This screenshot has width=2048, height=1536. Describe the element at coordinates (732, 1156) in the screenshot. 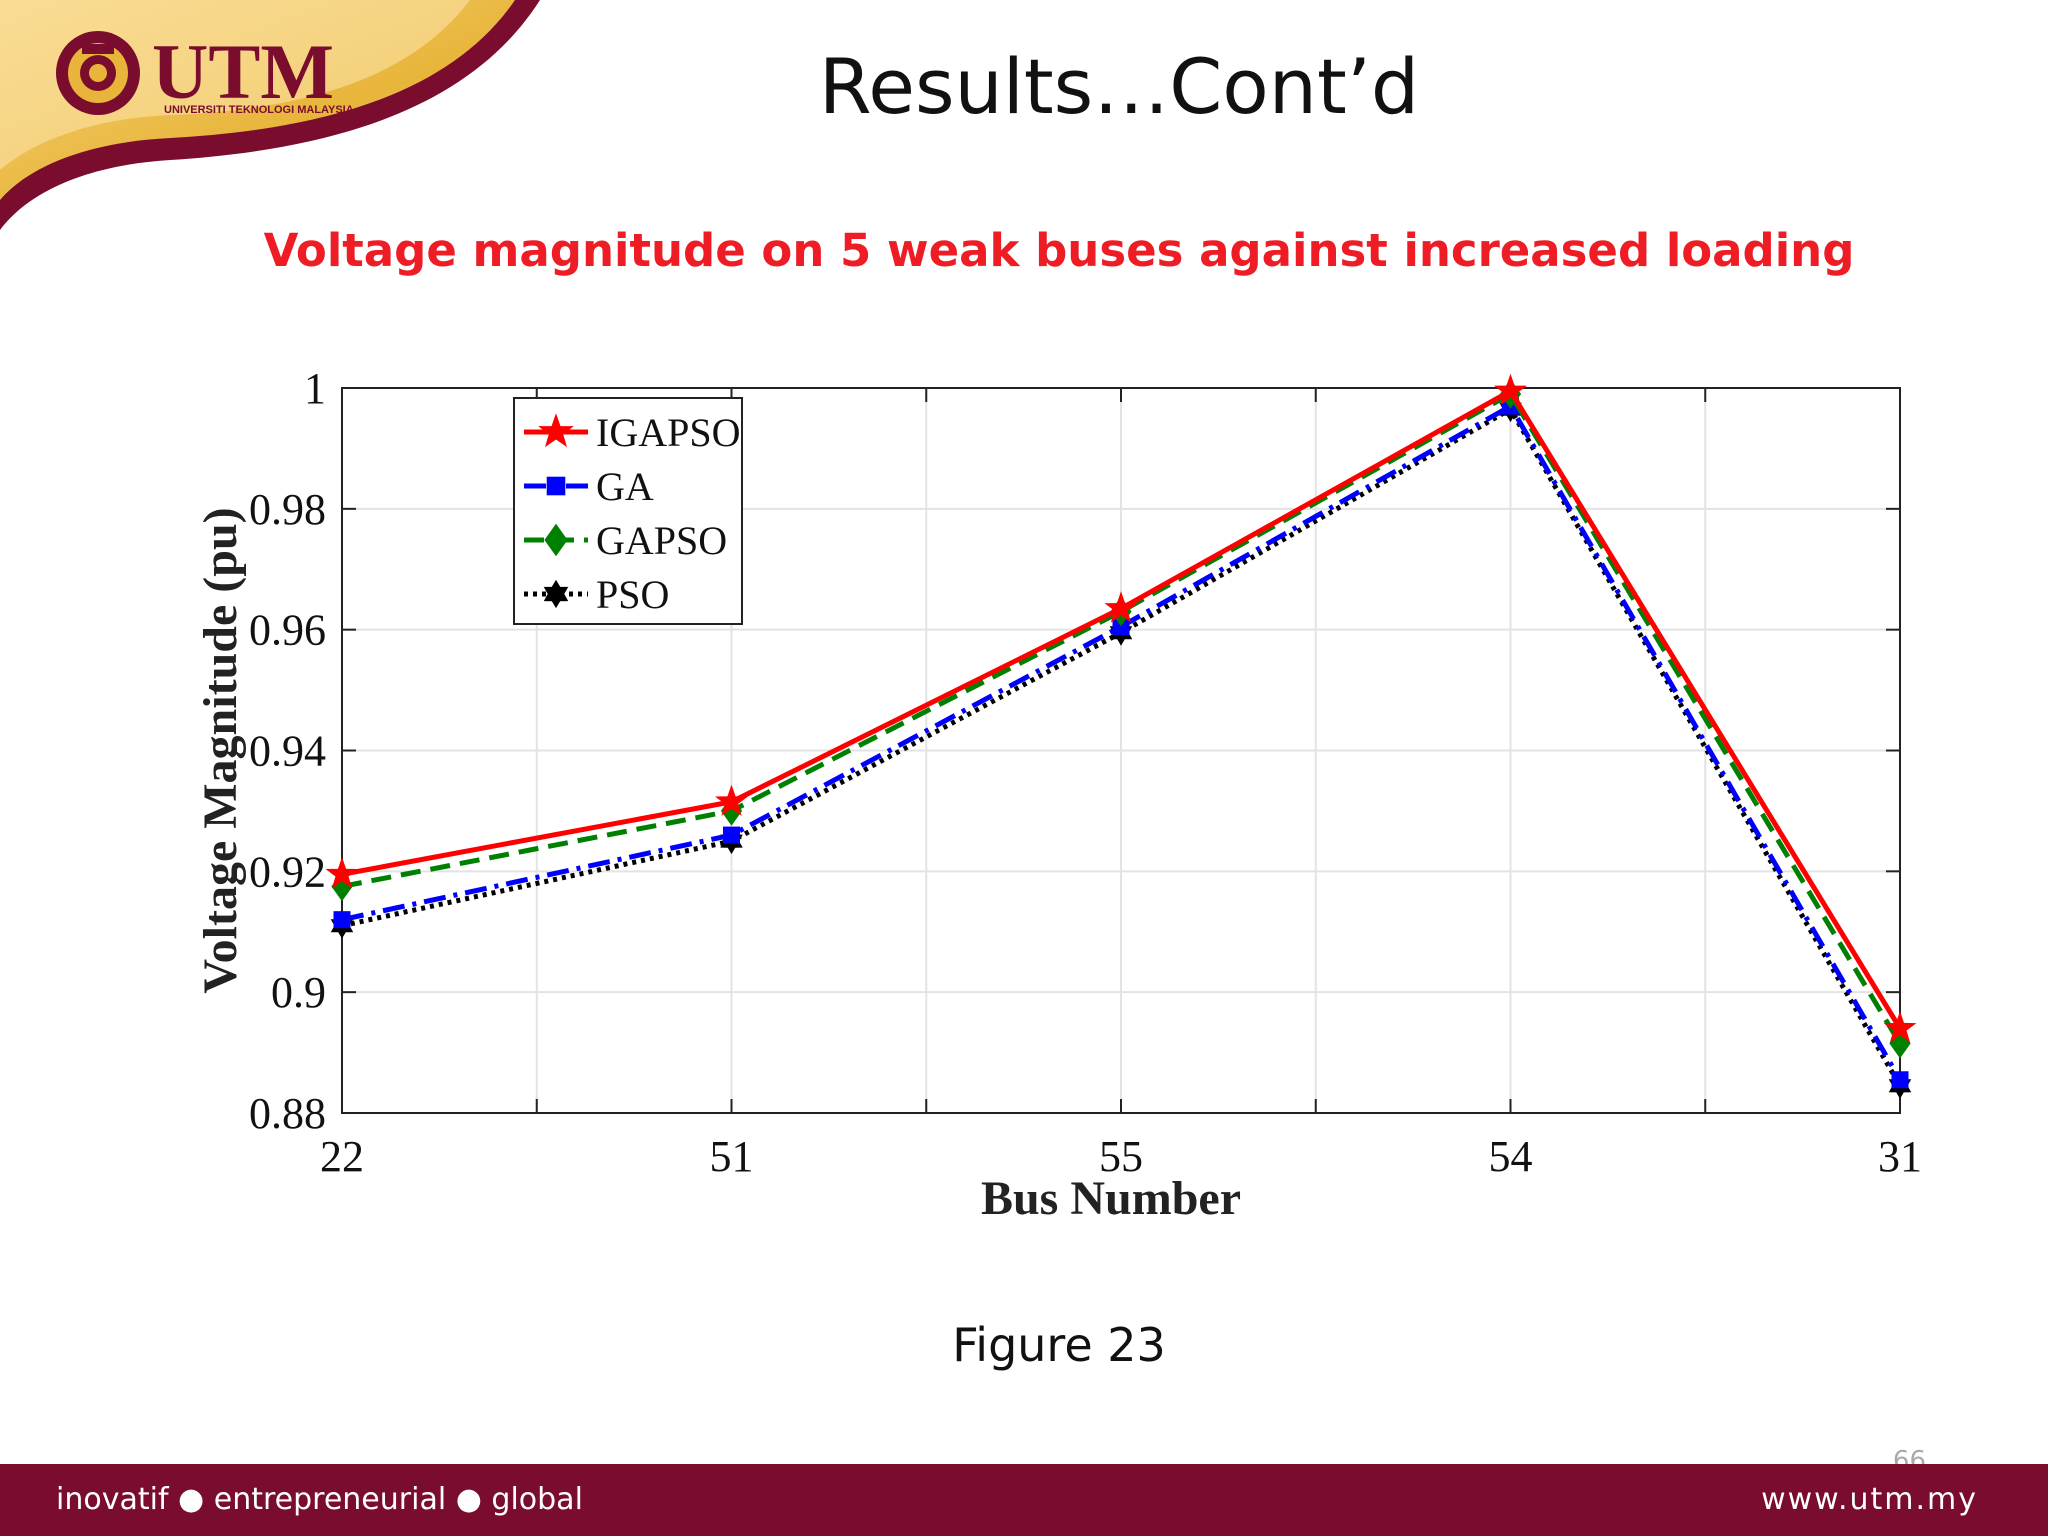

I see `x-tick-label: 51` at that location.